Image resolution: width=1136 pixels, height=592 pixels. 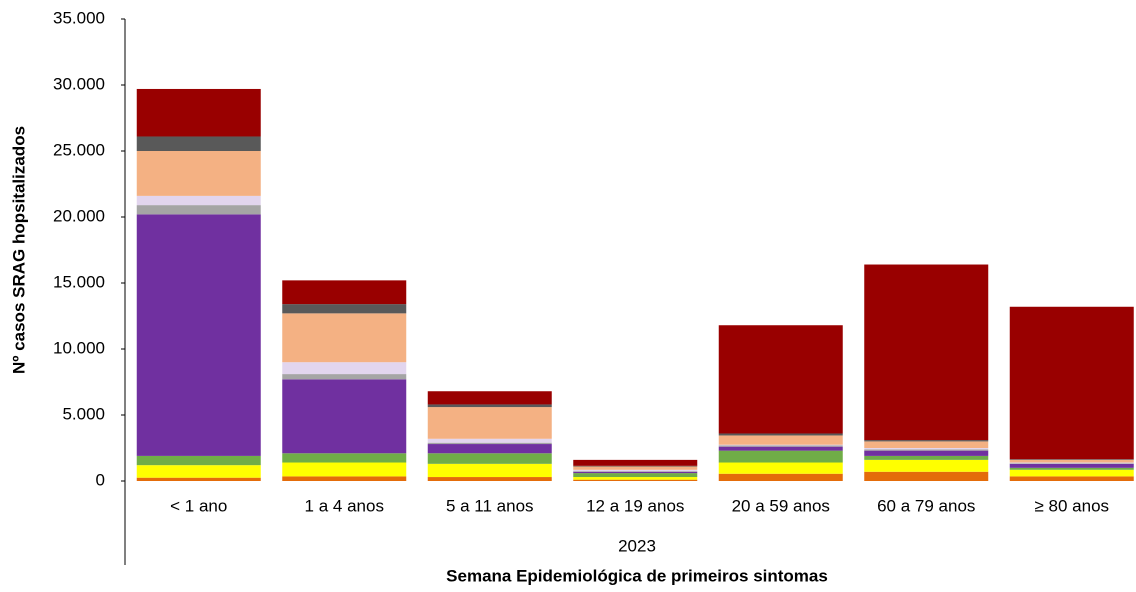 I want to click on y-tick-label: 0, so click(x=100, y=479).